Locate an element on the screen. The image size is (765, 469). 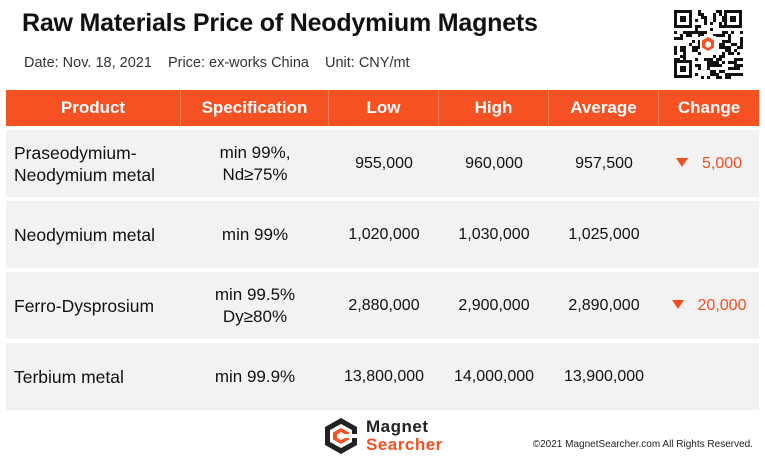
logo-line2: Searcher is located at coordinates (404, 444).